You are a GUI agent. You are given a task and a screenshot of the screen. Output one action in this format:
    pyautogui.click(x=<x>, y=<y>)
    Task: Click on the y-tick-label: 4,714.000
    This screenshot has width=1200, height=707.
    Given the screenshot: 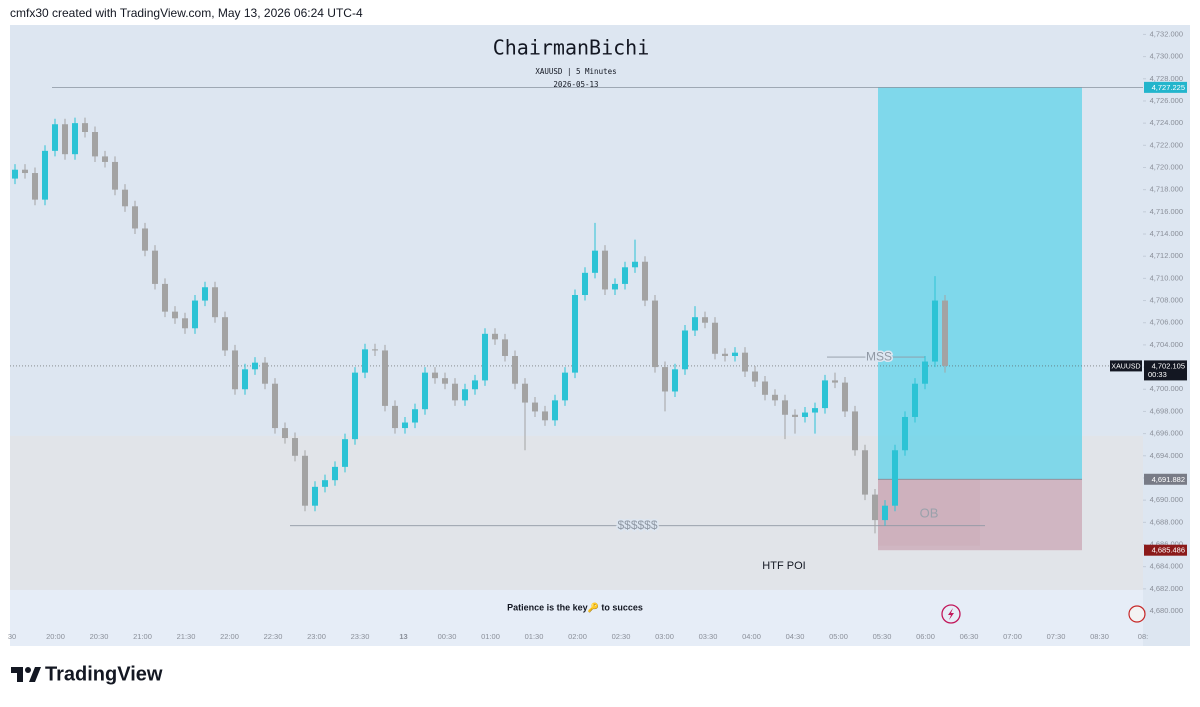 What is the action you would take?
    pyautogui.click(x=1166, y=233)
    